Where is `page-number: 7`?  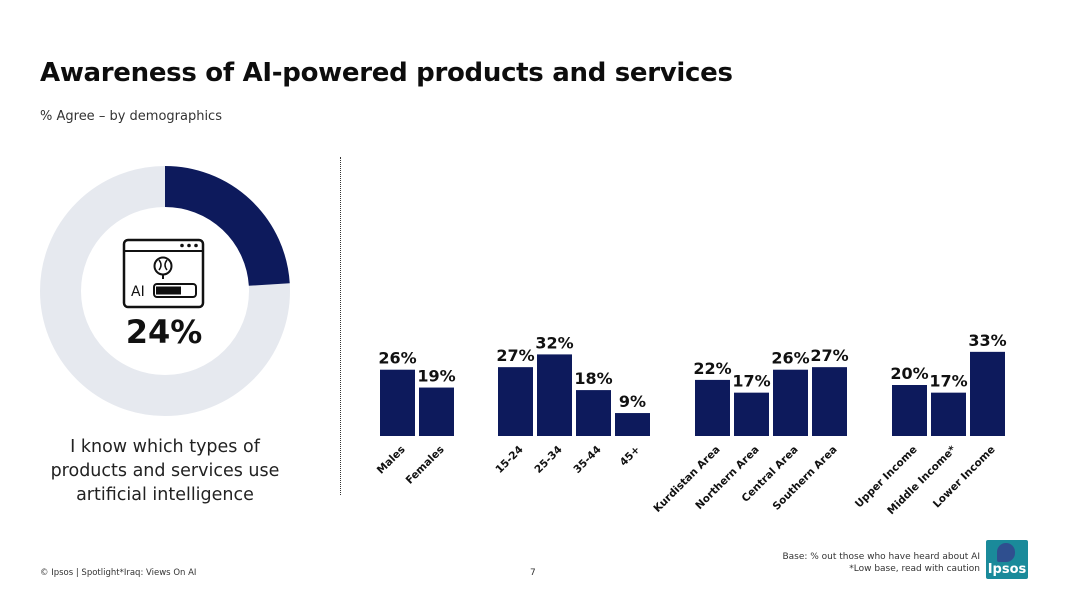 page-number: 7 is located at coordinates (533, 573).